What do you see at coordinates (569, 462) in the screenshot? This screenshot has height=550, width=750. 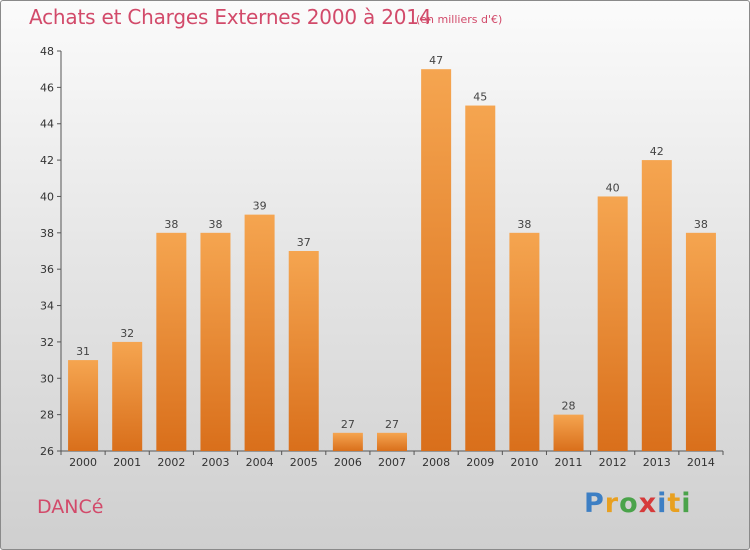 I see `x-tick-label: 2011` at bounding box center [569, 462].